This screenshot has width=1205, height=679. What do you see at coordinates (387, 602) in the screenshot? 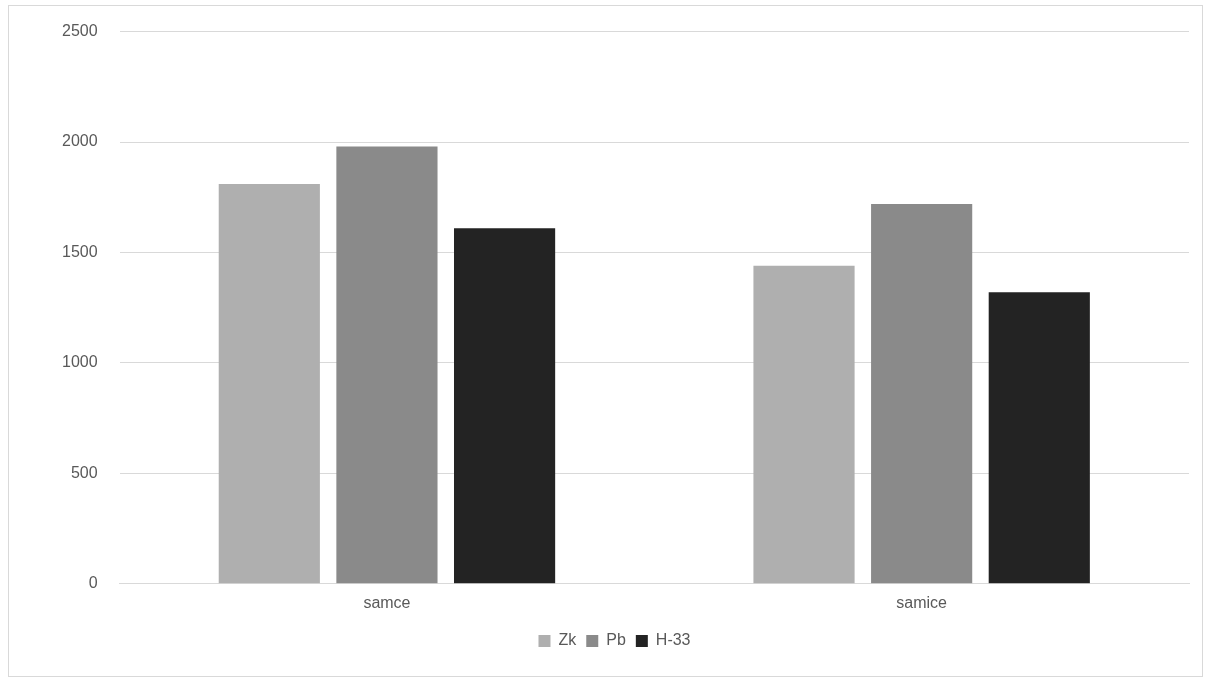
I see `x-tick-label: samce` at bounding box center [387, 602].